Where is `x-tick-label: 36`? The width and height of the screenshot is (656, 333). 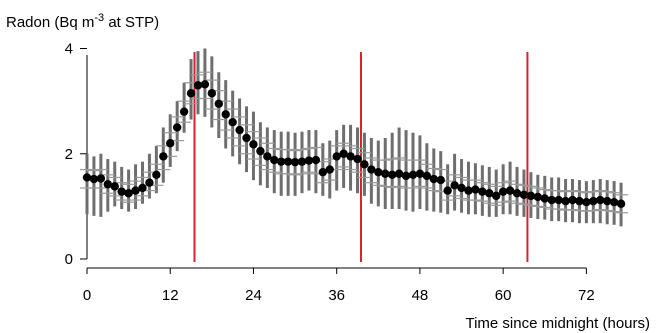 x-tick-label: 36 is located at coordinates (336, 295).